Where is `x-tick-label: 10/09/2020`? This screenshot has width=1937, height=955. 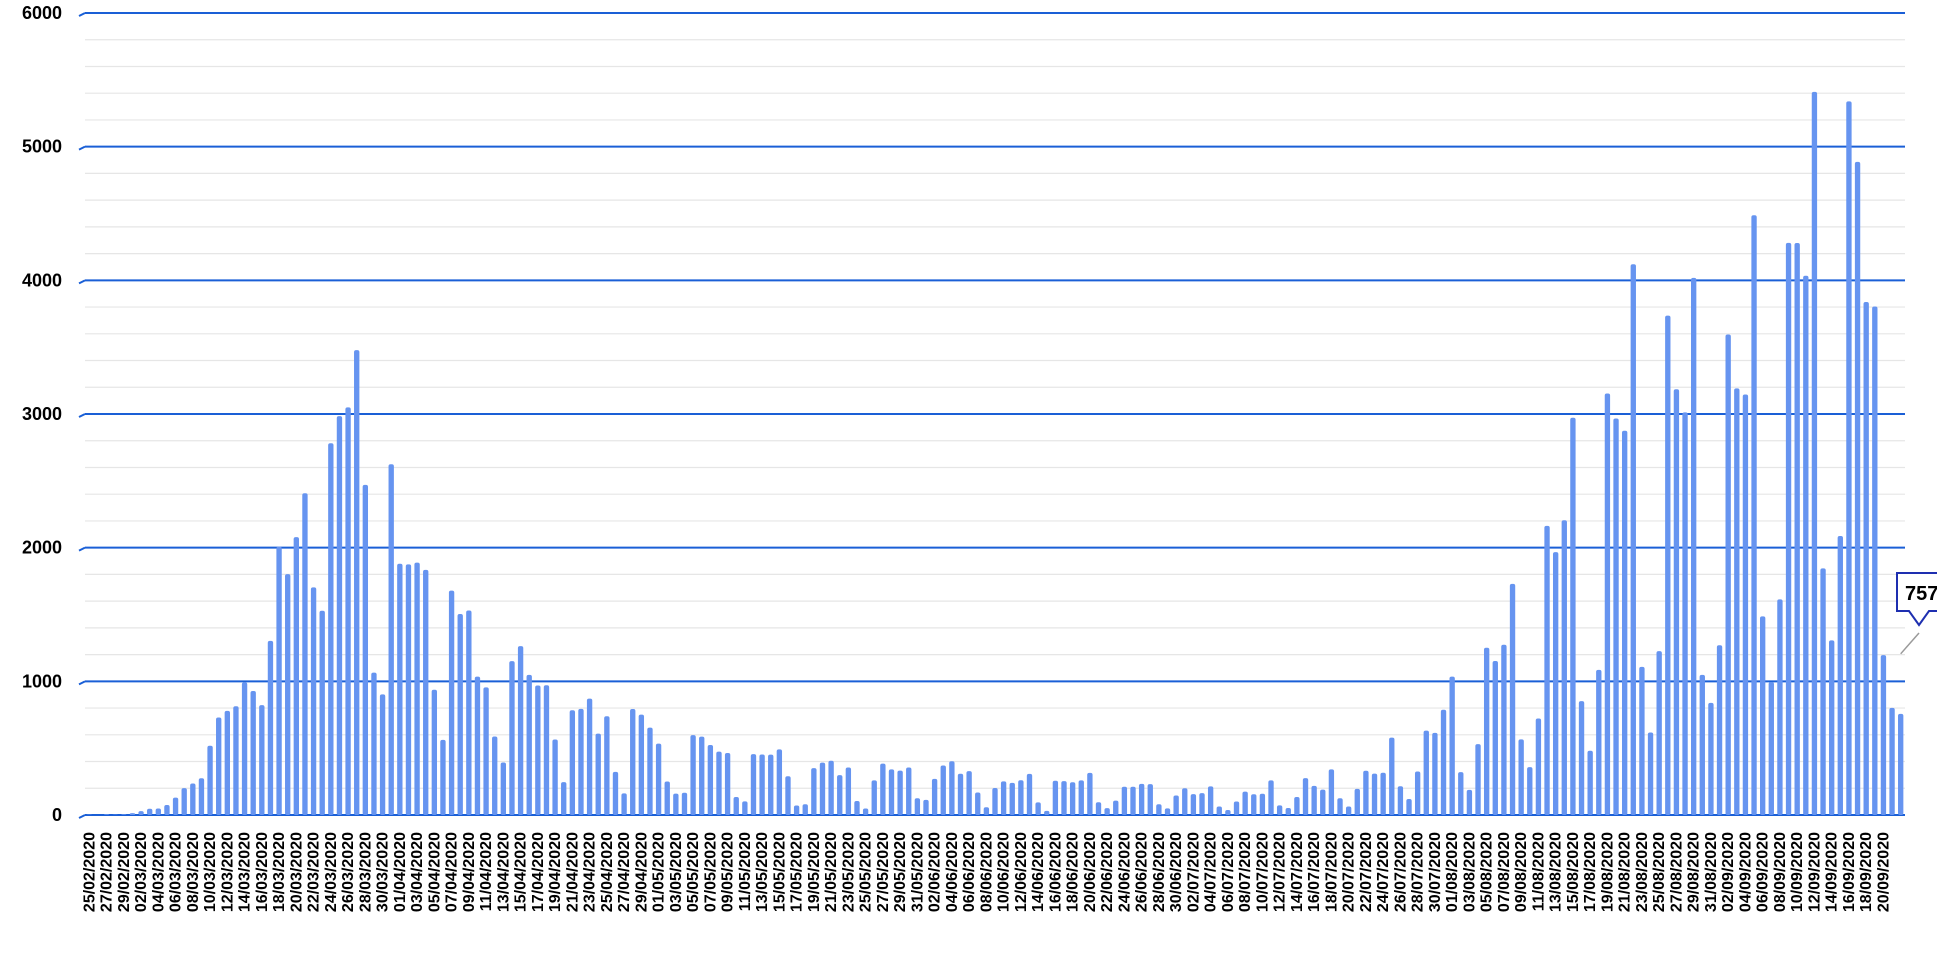 x-tick-label: 10/09/2020 is located at coordinates (1797, 872).